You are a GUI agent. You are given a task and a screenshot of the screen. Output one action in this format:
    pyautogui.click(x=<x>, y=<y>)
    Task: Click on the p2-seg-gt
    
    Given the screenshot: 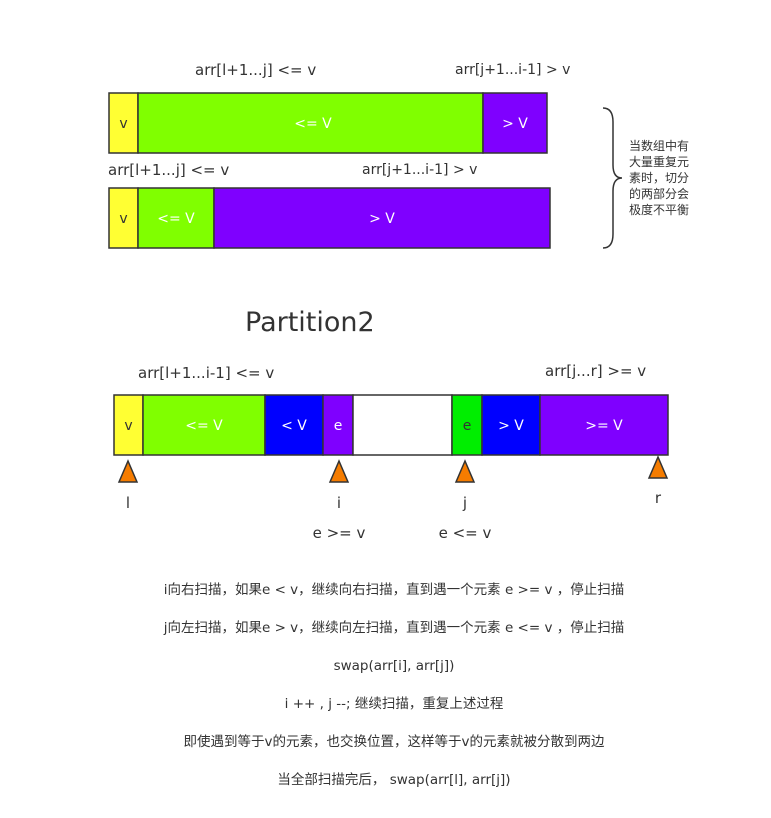 What is the action you would take?
    pyautogui.click(x=511, y=425)
    